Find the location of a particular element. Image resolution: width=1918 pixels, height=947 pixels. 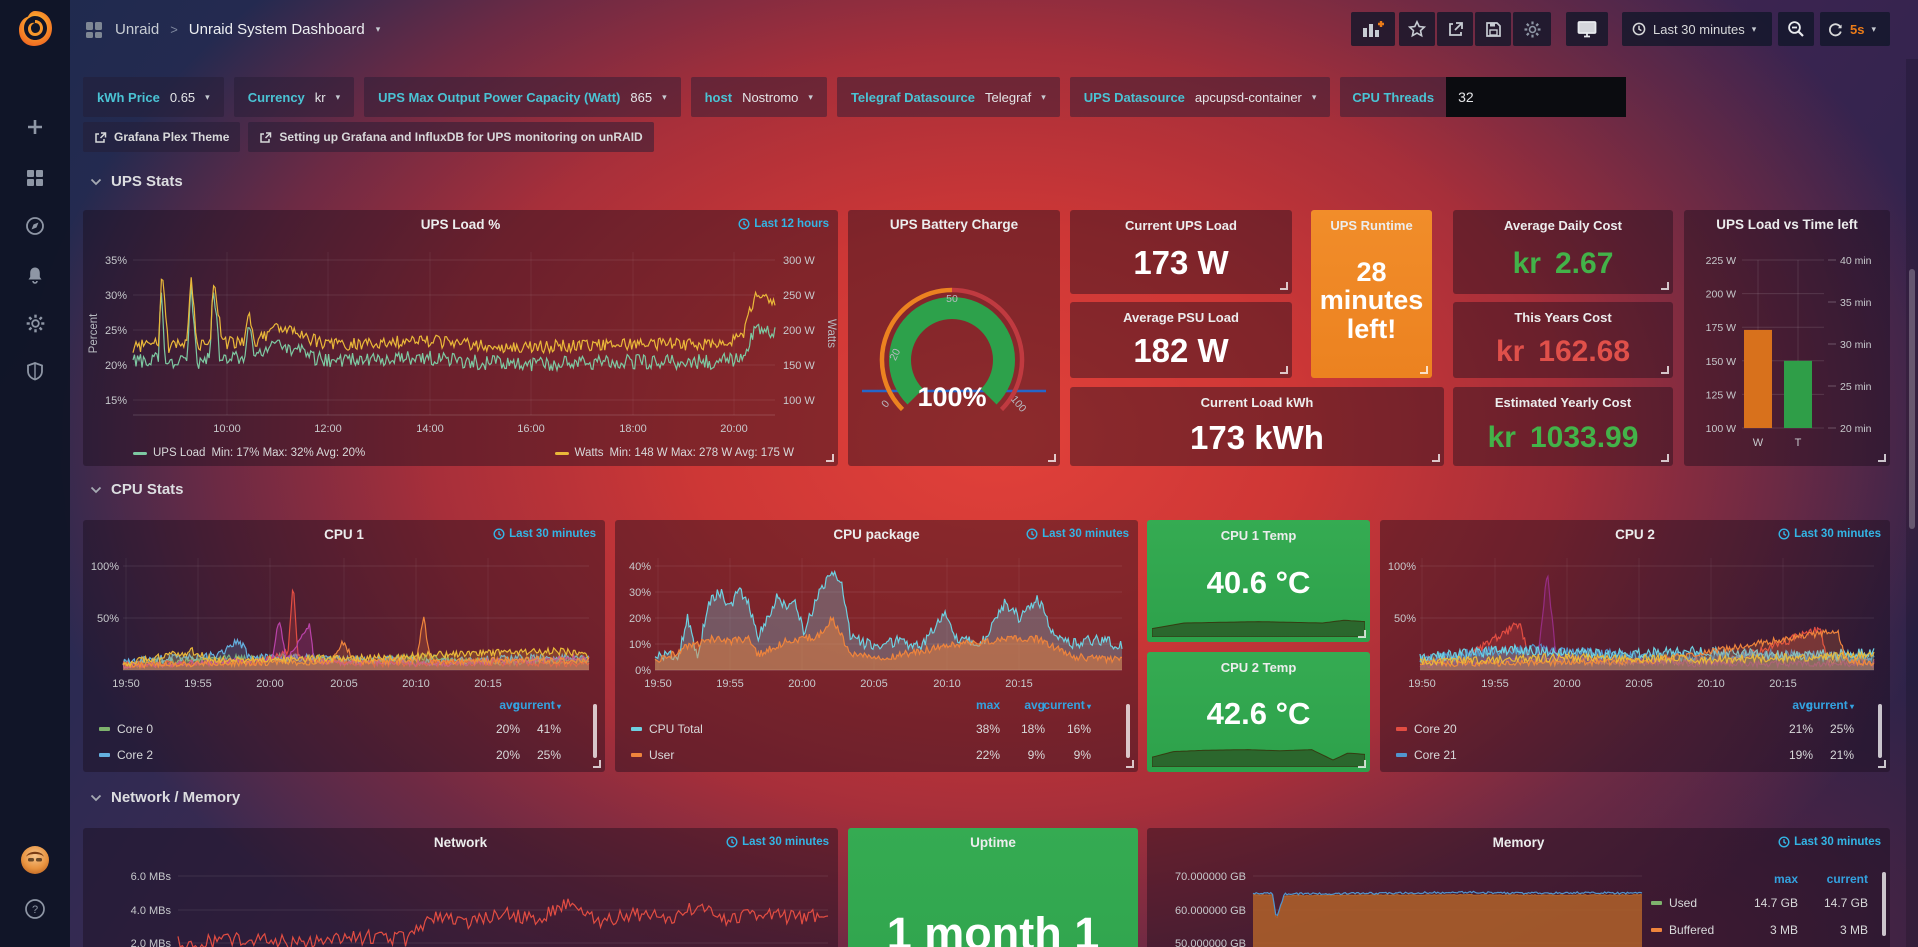

legend-series-used: Used is located at coordinates (1674, 903).